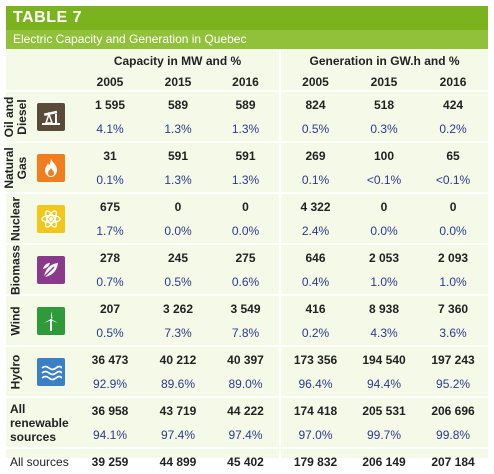  What do you see at coordinates (247, 435) in the screenshot?
I see `table-row: 94.1% 97.4% 97.4% 97.0% 99.7% 99.8%` at bounding box center [247, 435].